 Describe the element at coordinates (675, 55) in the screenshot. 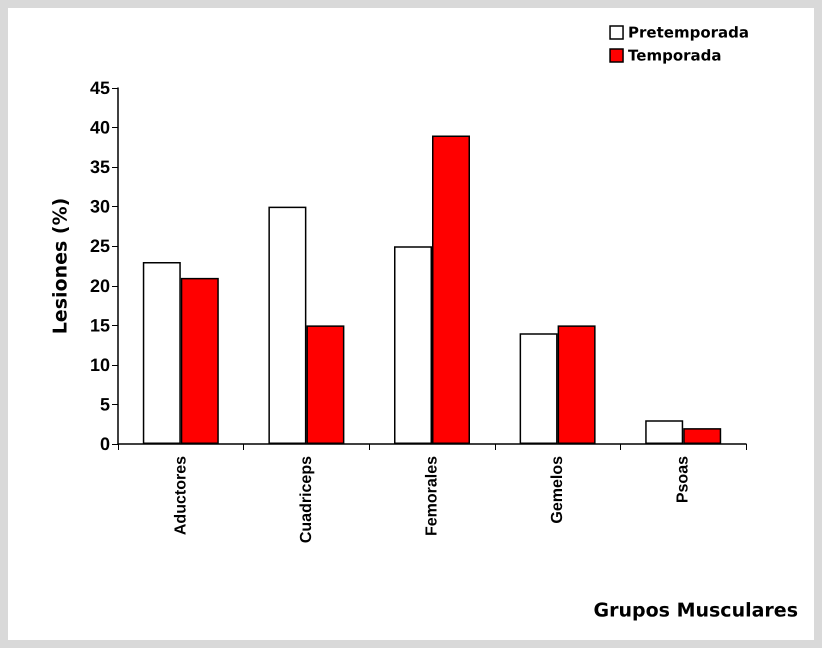

I see `legend-label: Temporada` at that location.